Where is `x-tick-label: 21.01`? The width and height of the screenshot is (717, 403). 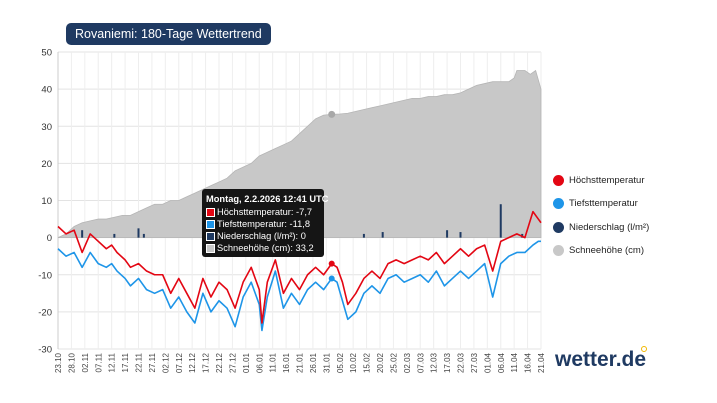 x-tick-label: 21.01 is located at coordinates (300, 362).